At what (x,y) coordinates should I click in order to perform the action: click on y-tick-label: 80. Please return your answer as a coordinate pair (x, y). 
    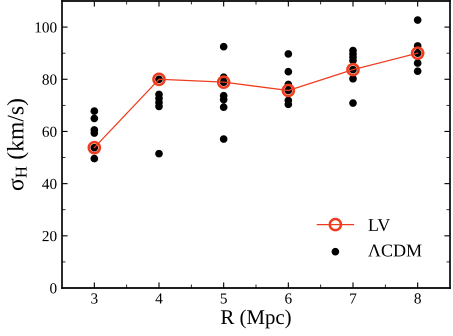
    Looking at the image, I should click on (49, 79).